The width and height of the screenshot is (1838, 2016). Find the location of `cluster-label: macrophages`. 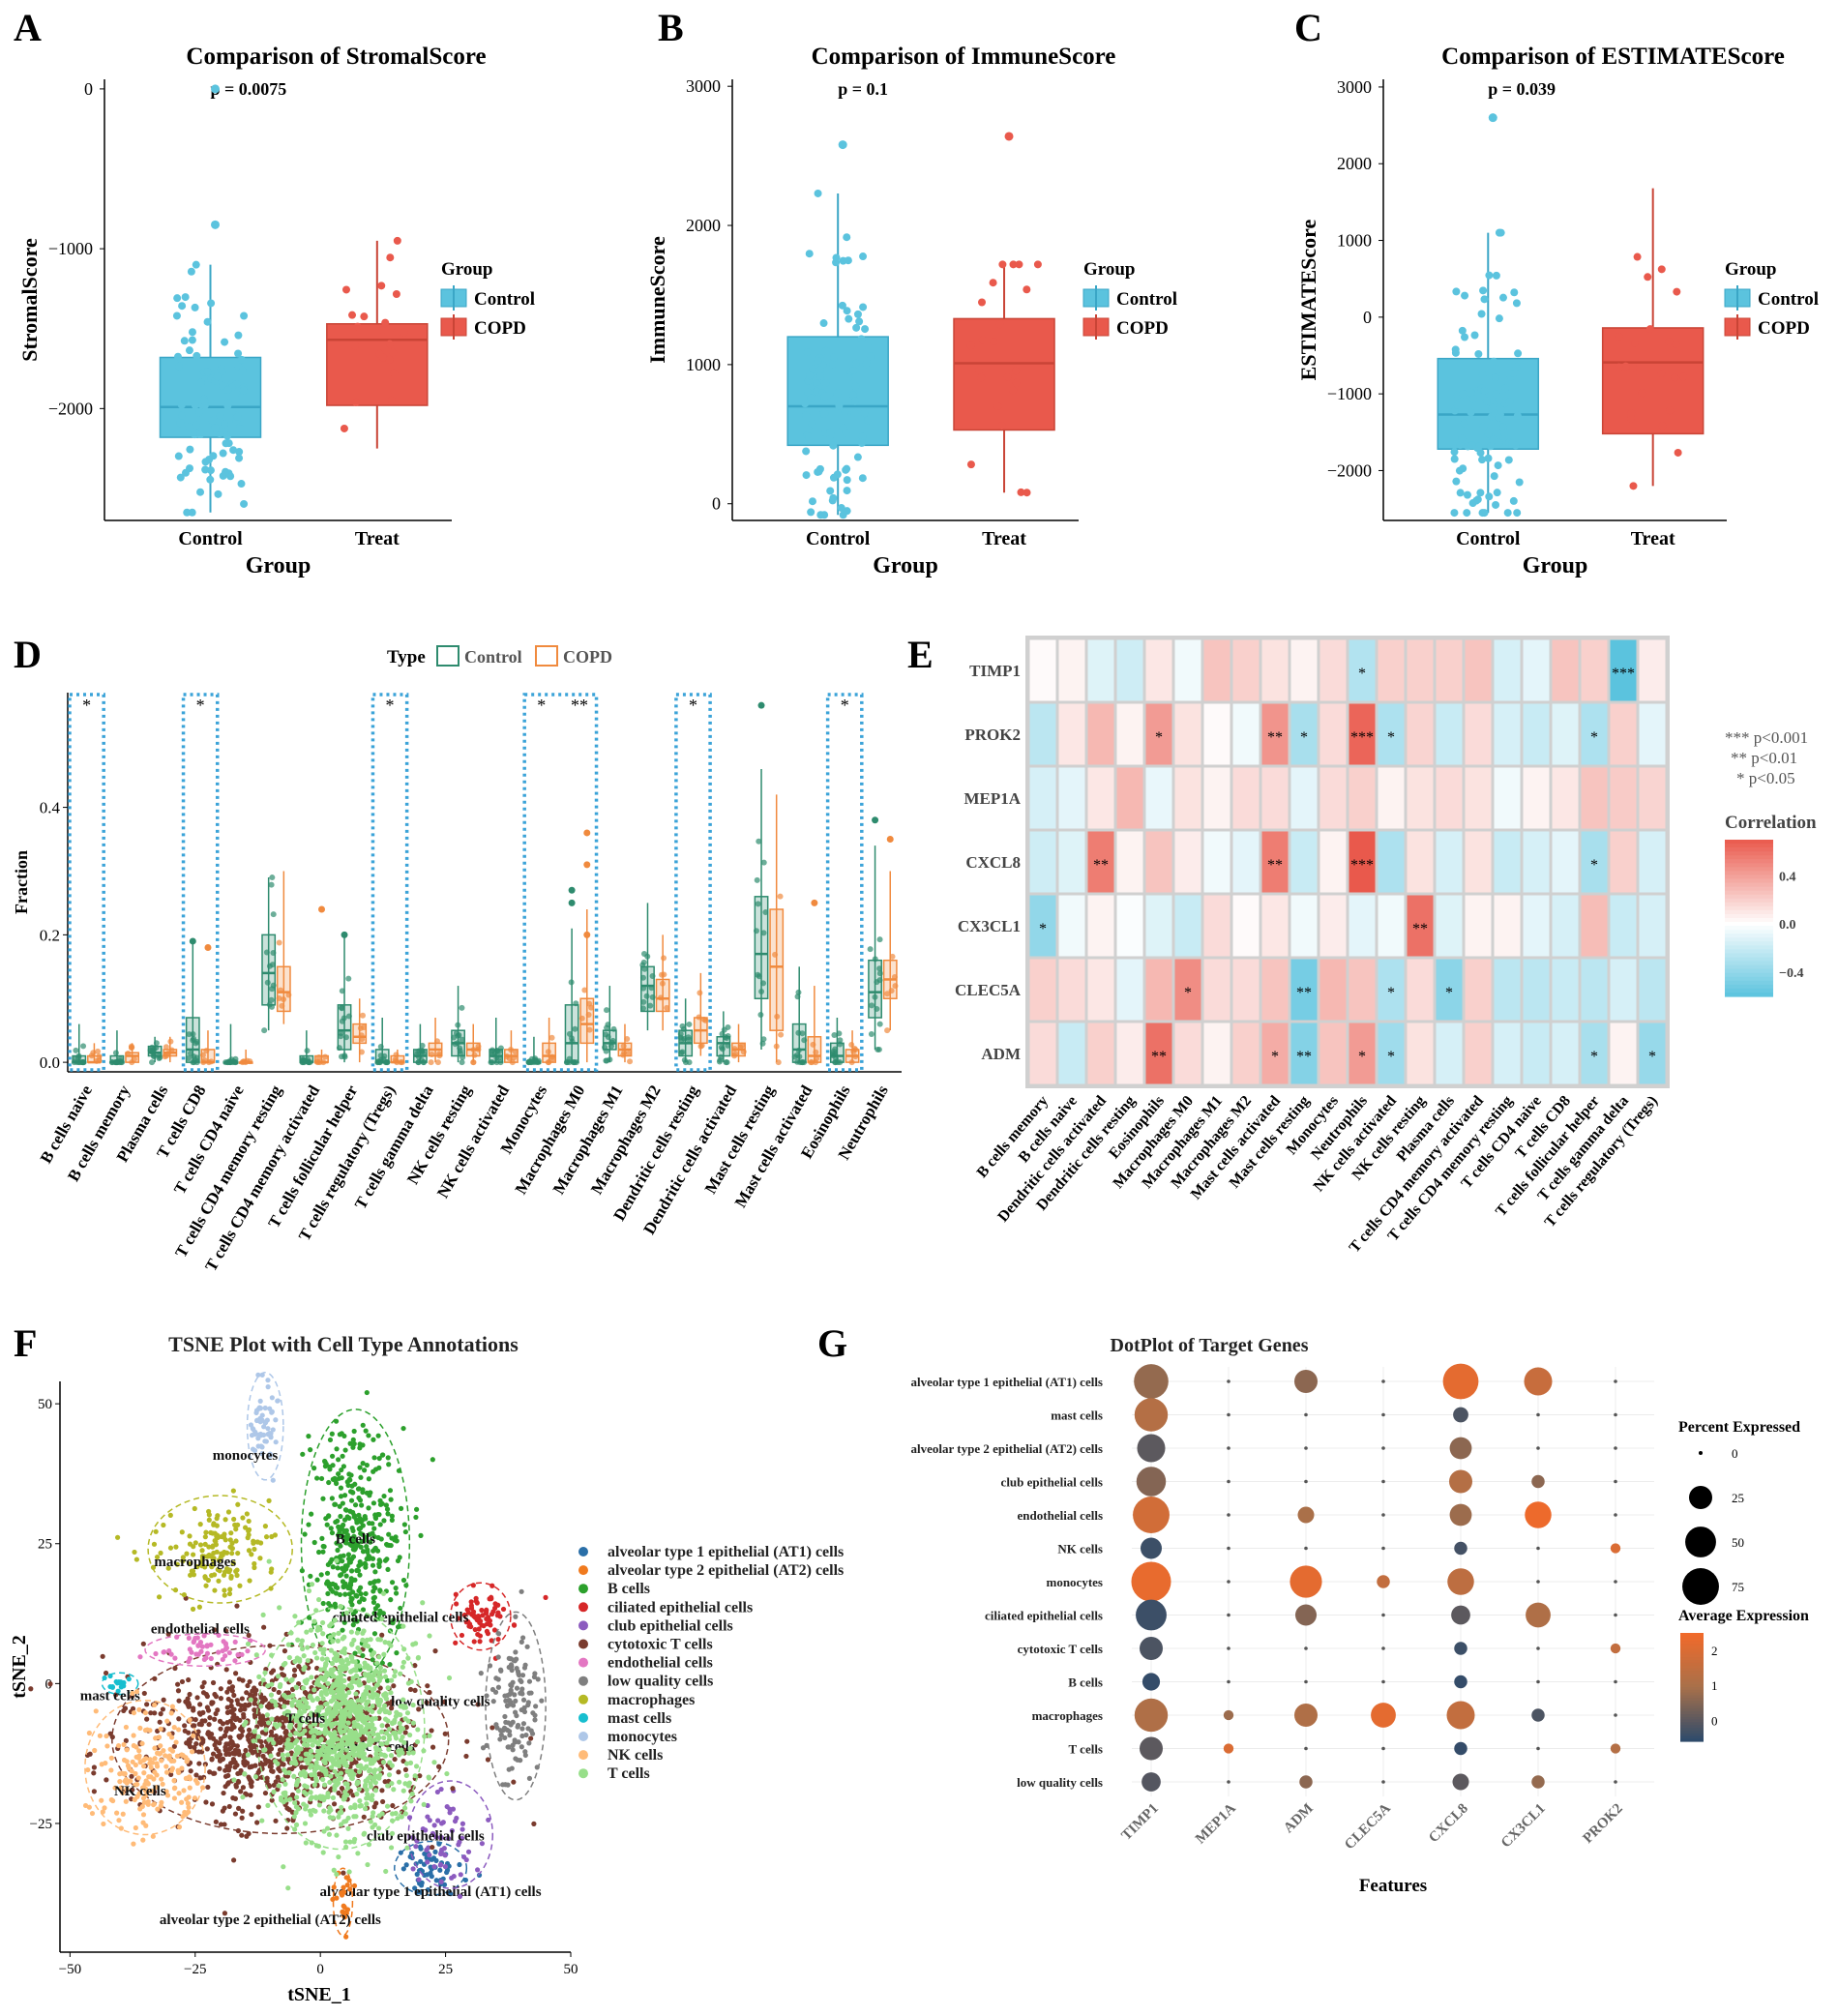

cluster-label: macrophages is located at coordinates (195, 1563).